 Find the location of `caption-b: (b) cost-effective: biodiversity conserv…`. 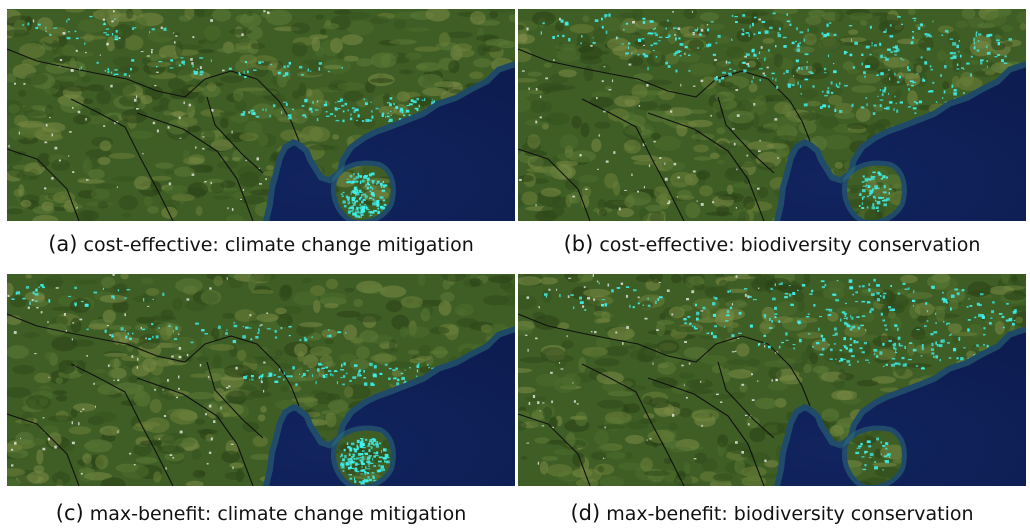

caption-b: (b) cost-effective: biodiversity conserv… is located at coordinates (772, 244).